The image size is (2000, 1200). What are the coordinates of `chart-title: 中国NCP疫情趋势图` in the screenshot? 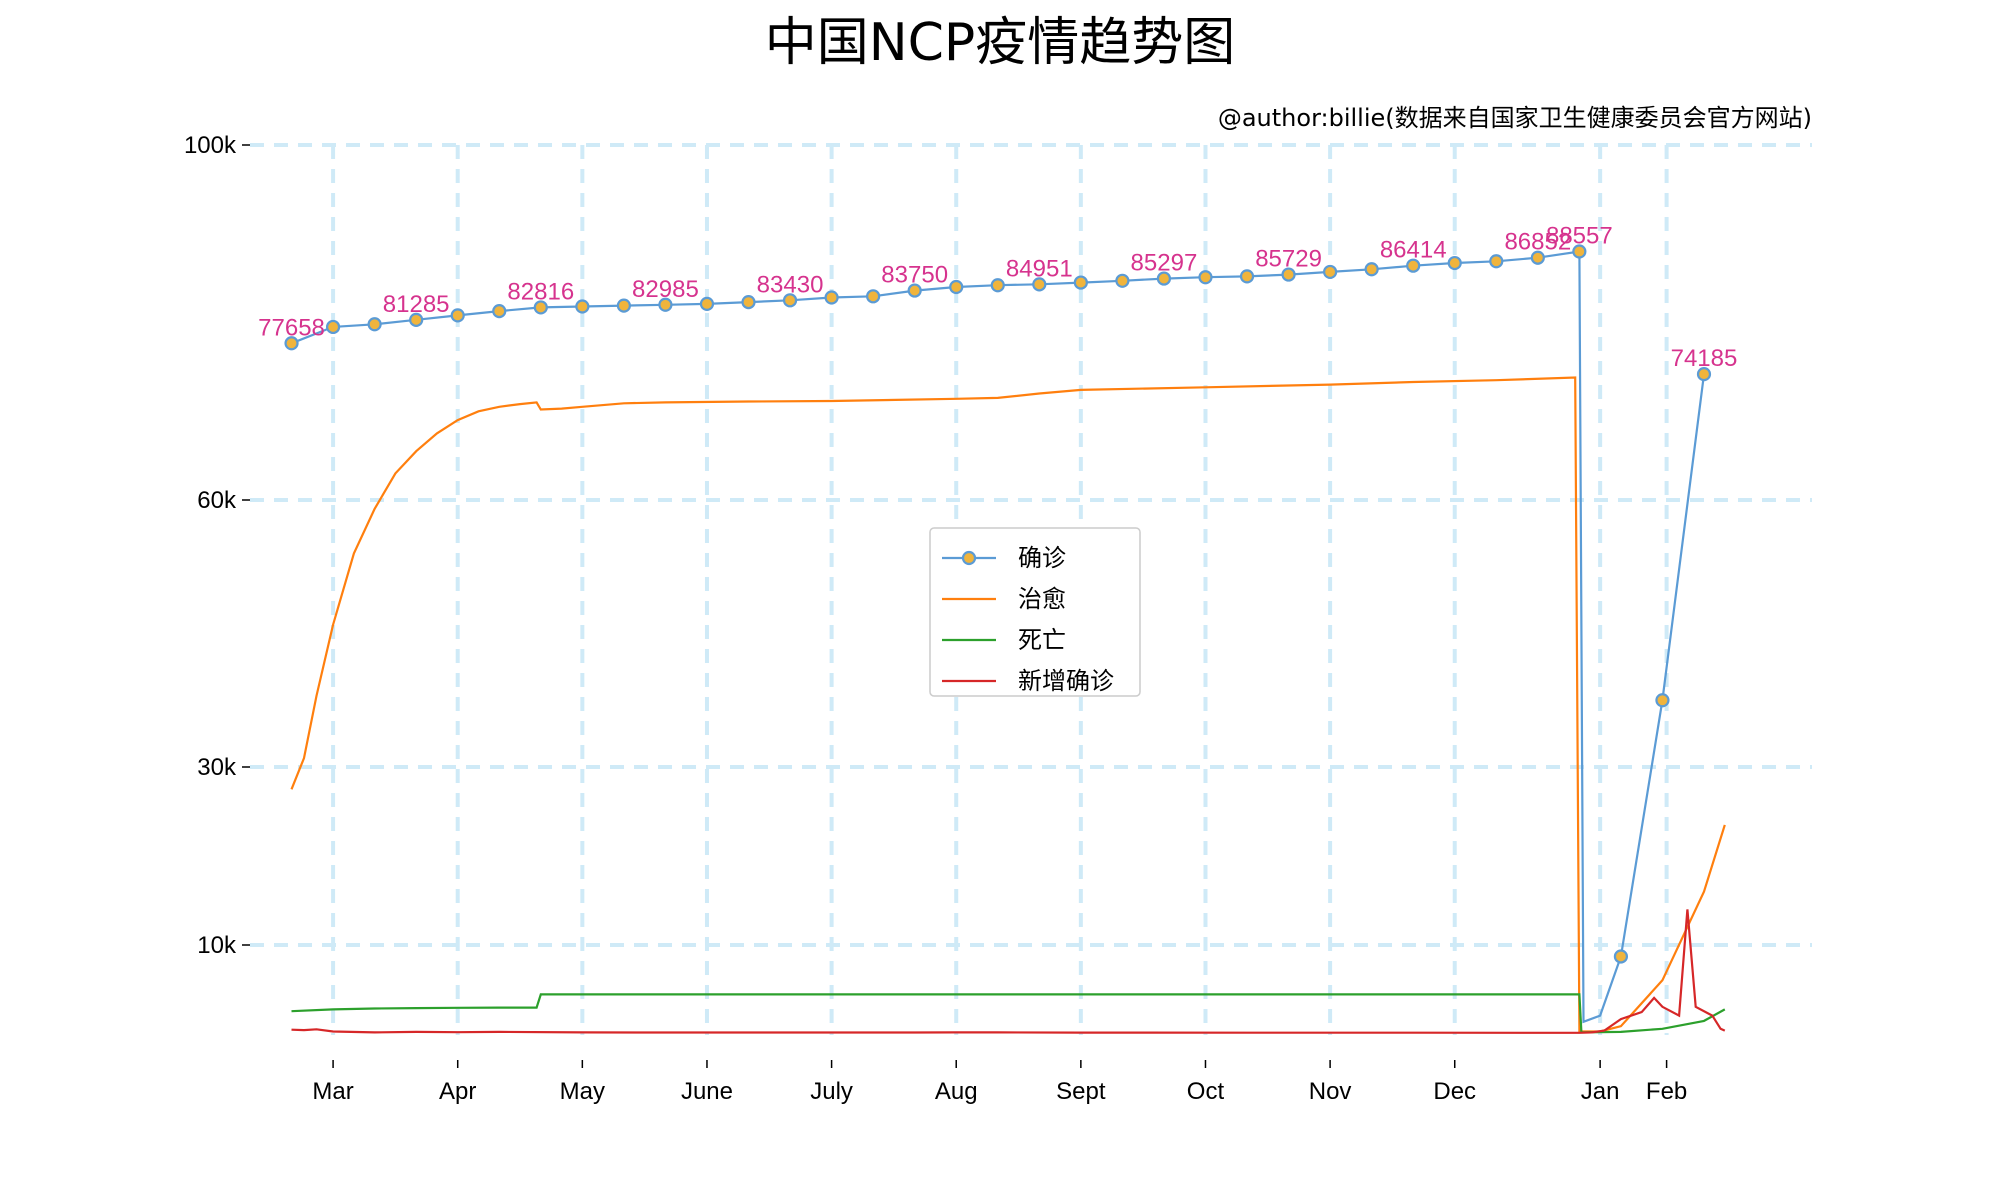 It's located at (1000, 43).